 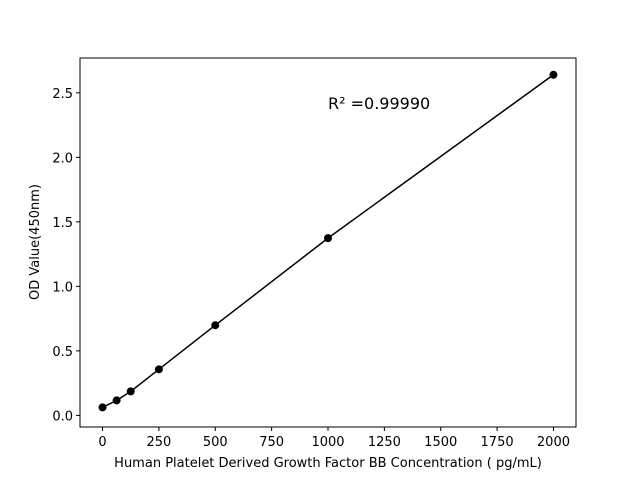 What do you see at coordinates (62, 416) in the screenshot?
I see `y-tick-label: 0.0` at bounding box center [62, 416].